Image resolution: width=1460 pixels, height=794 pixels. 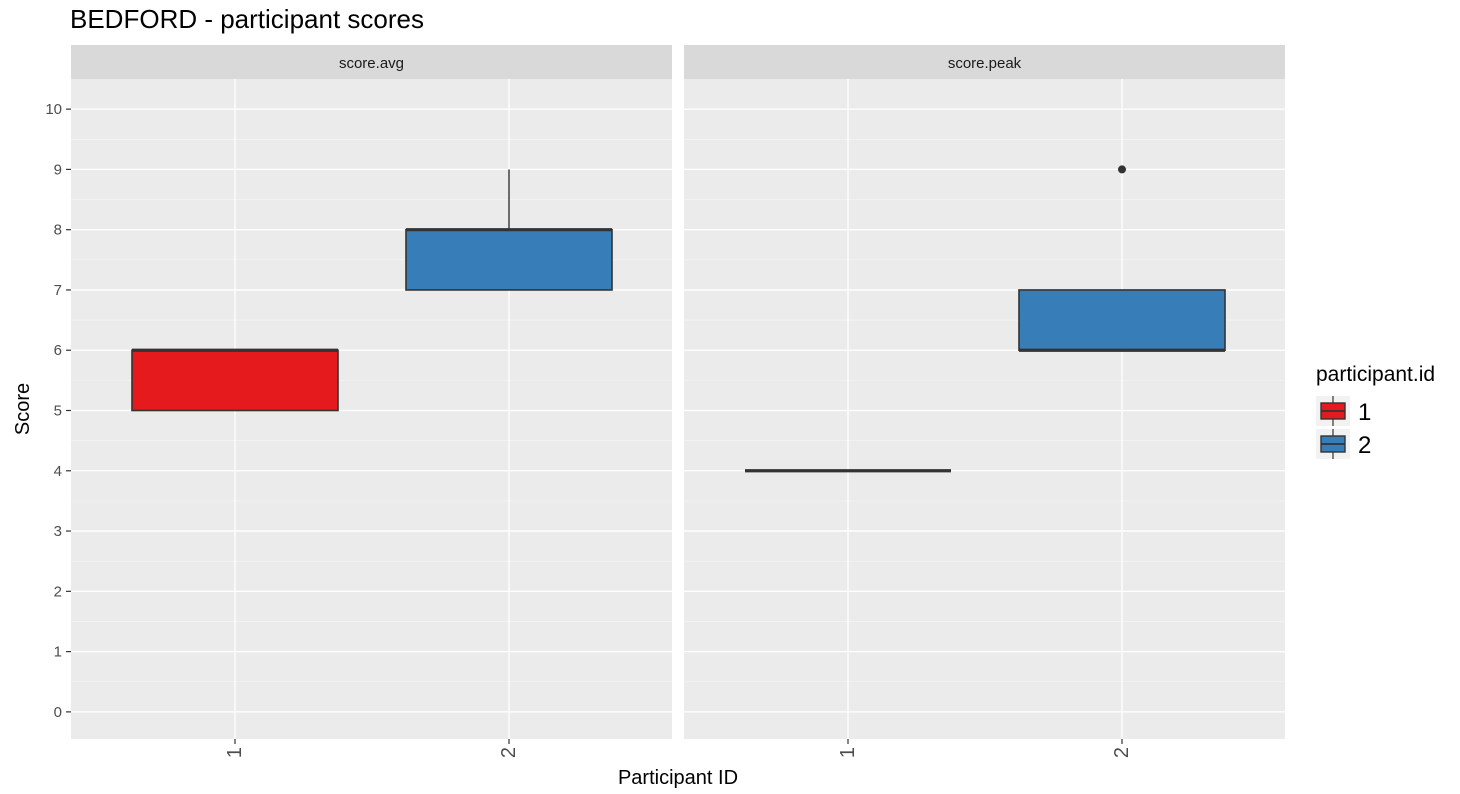 I want to click on y-tick-label: 2, so click(x=58, y=591).